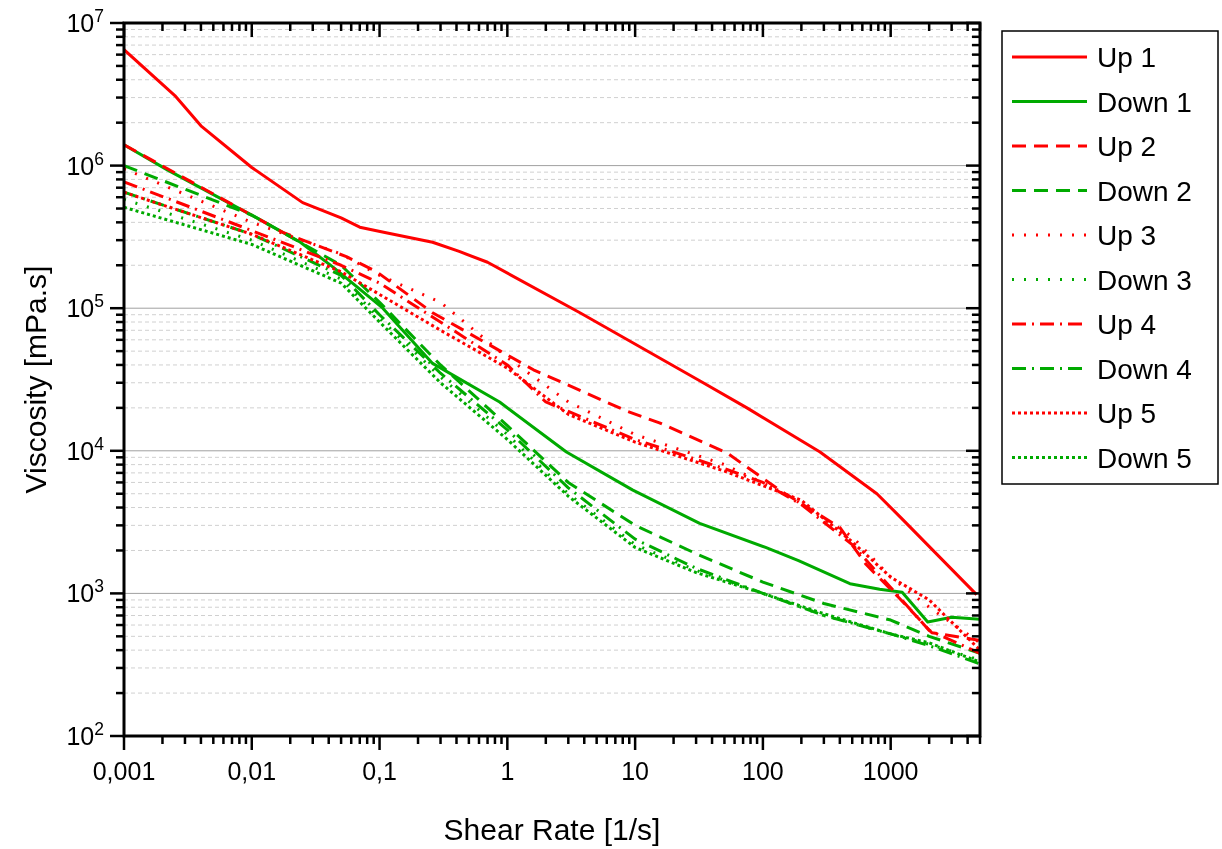  What do you see at coordinates (1144, 369) in the screenshot?
I see `legend-label: Down 4` at bounding box center [1144, 369].